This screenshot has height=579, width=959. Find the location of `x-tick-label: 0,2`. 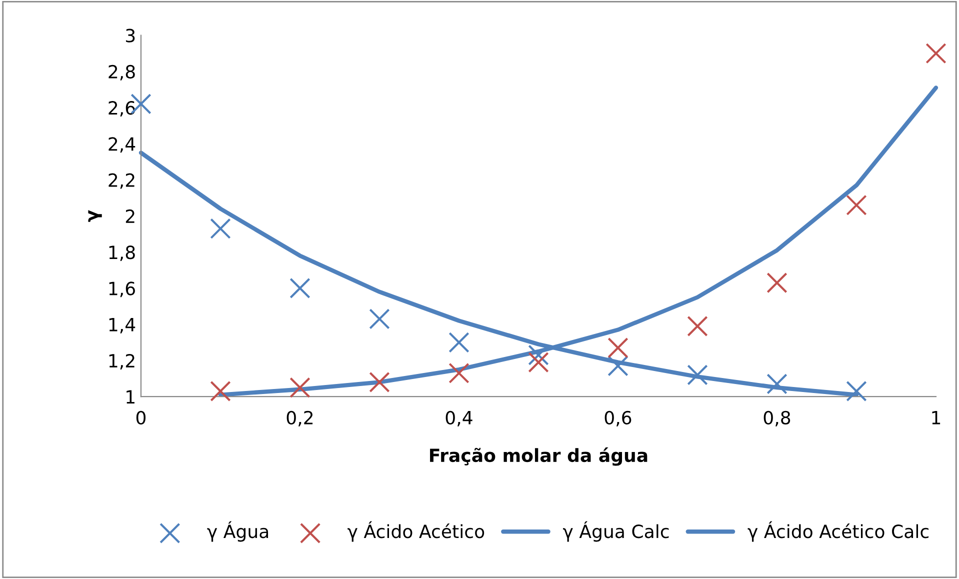

x-tick-label: 0,2 is located at coordinates (299, 418).